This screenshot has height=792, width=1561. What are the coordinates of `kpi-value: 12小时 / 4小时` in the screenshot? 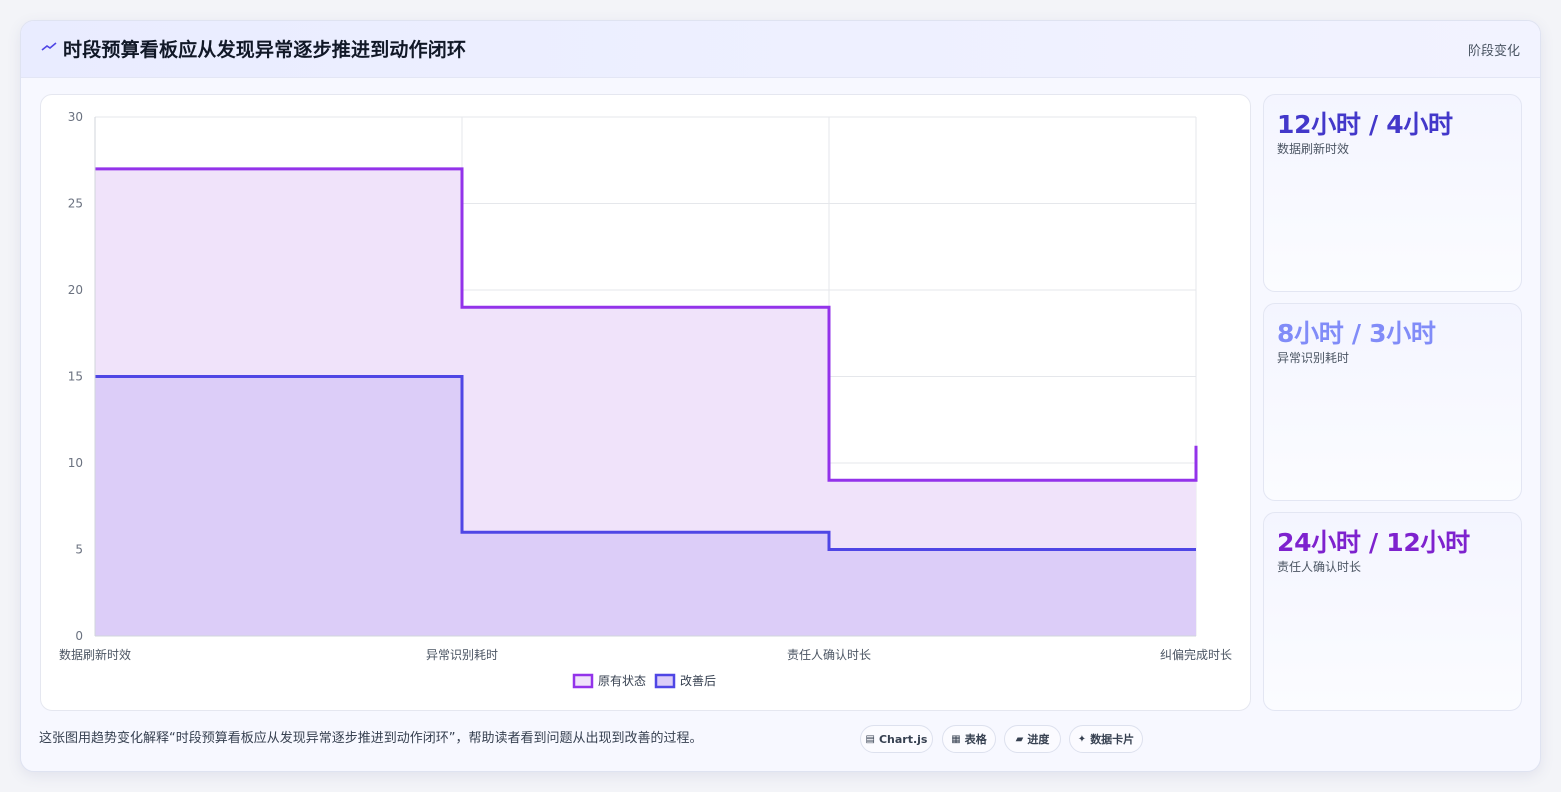 It's located at (1365, 124).